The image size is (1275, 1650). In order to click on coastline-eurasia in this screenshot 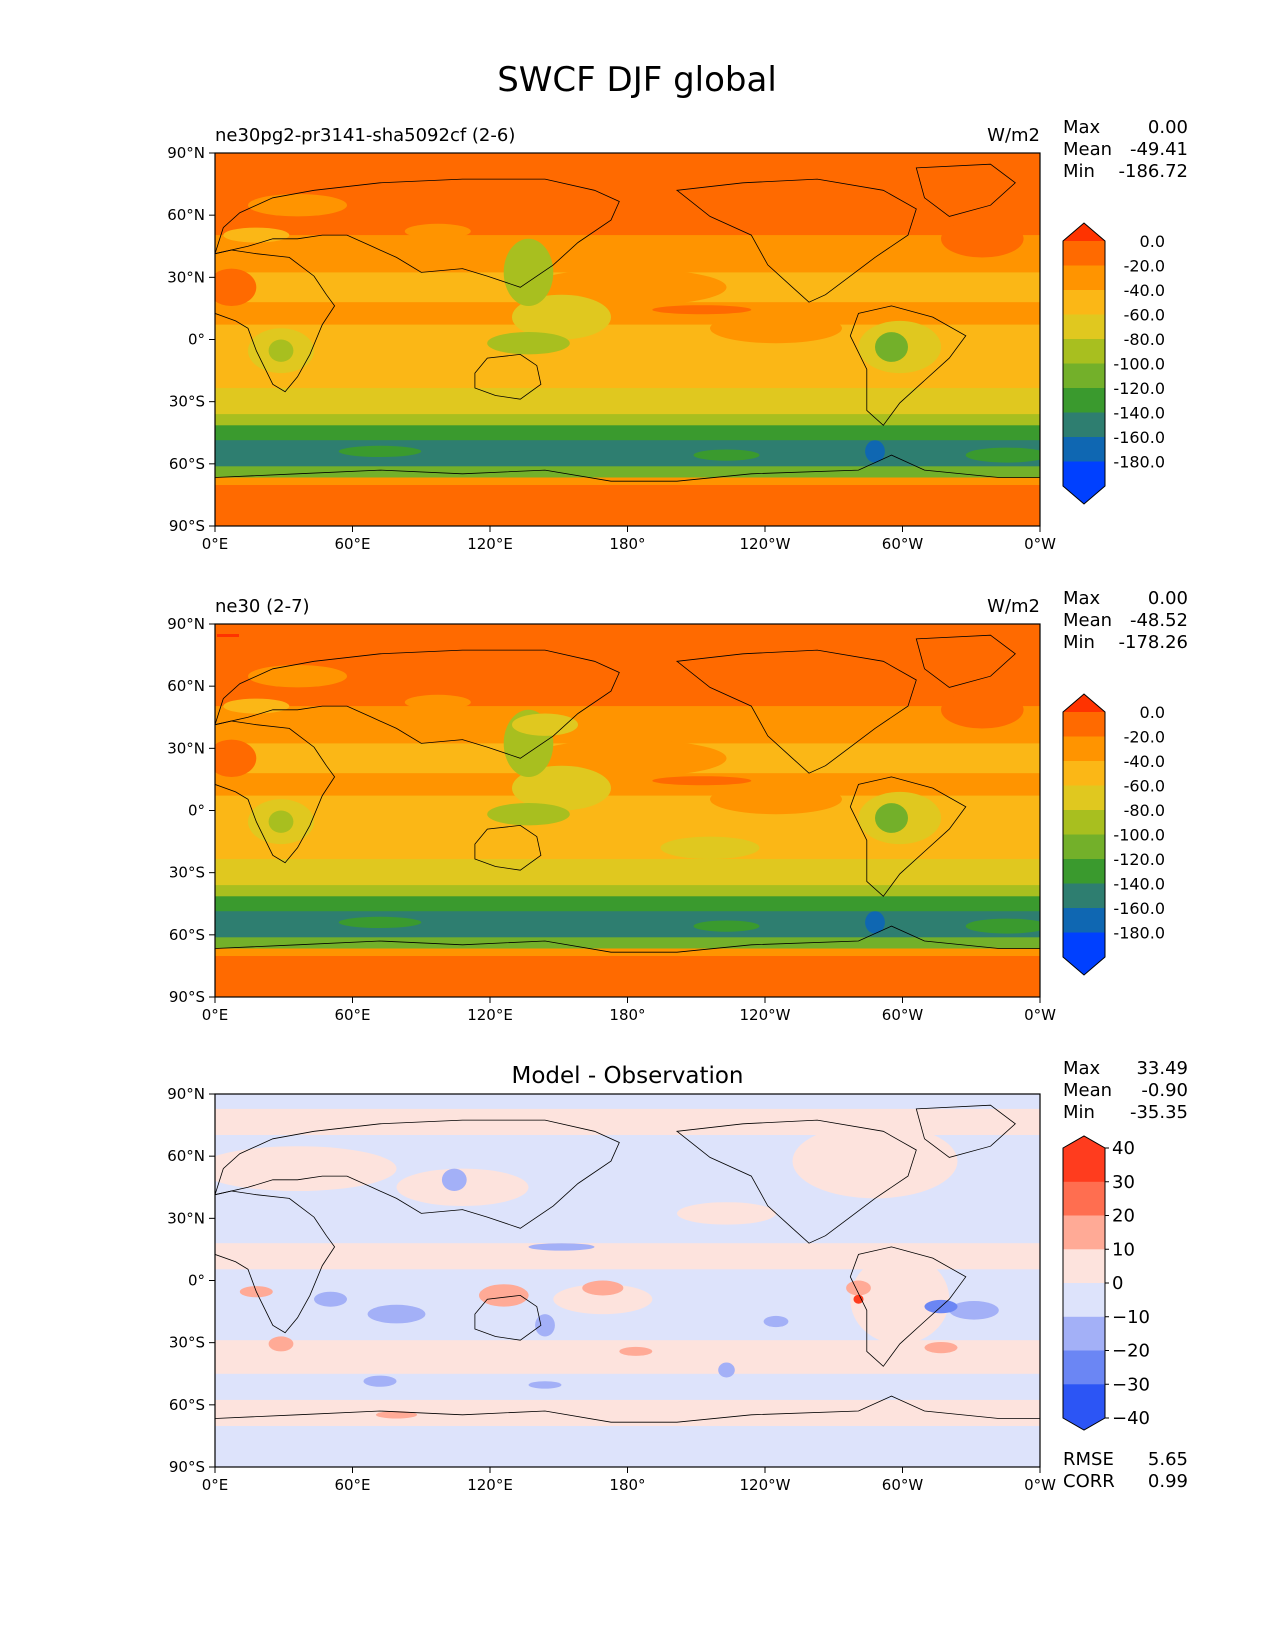, I will do `click(417, 233)`.